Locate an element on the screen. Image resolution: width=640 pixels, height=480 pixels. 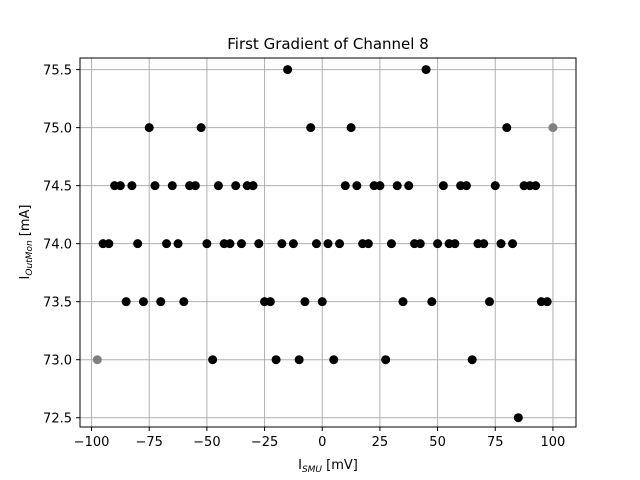
x-tick-label: 50 is located at coordinates (437, 442).